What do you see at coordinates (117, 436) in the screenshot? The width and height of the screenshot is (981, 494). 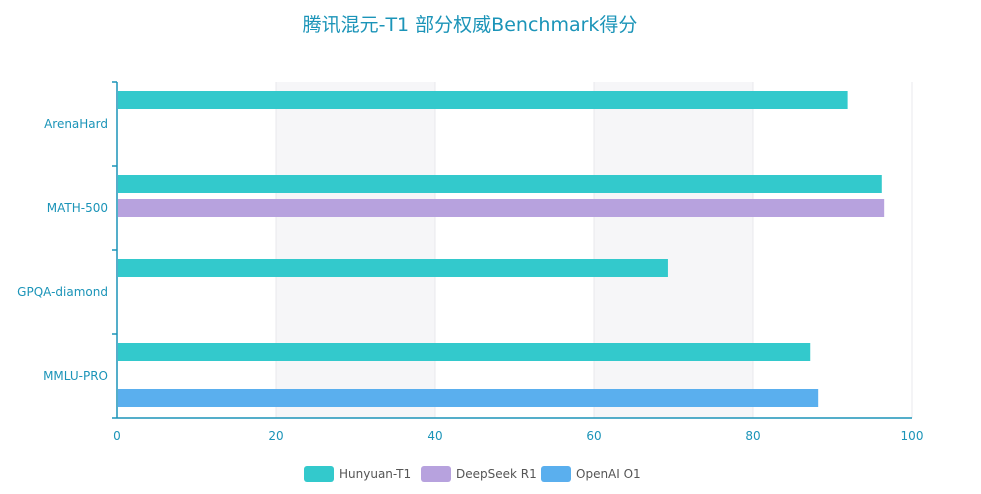 I see `x-tick-label: 0` at bounding box center [117, 436].